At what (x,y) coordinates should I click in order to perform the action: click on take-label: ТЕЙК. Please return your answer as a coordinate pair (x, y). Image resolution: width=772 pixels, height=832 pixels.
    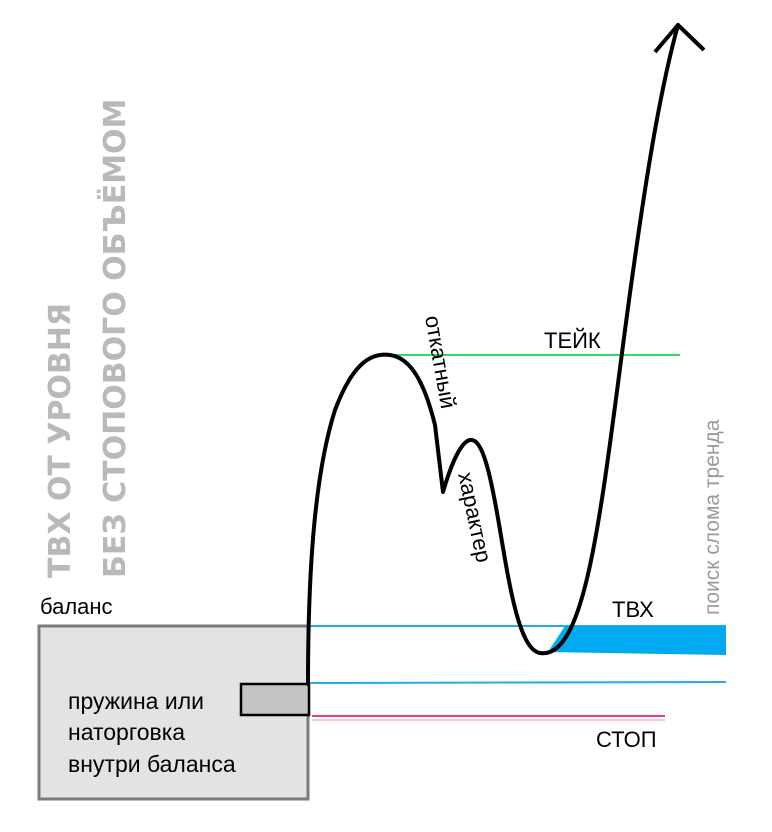
    Looking at the image, I should click on (572, 340).